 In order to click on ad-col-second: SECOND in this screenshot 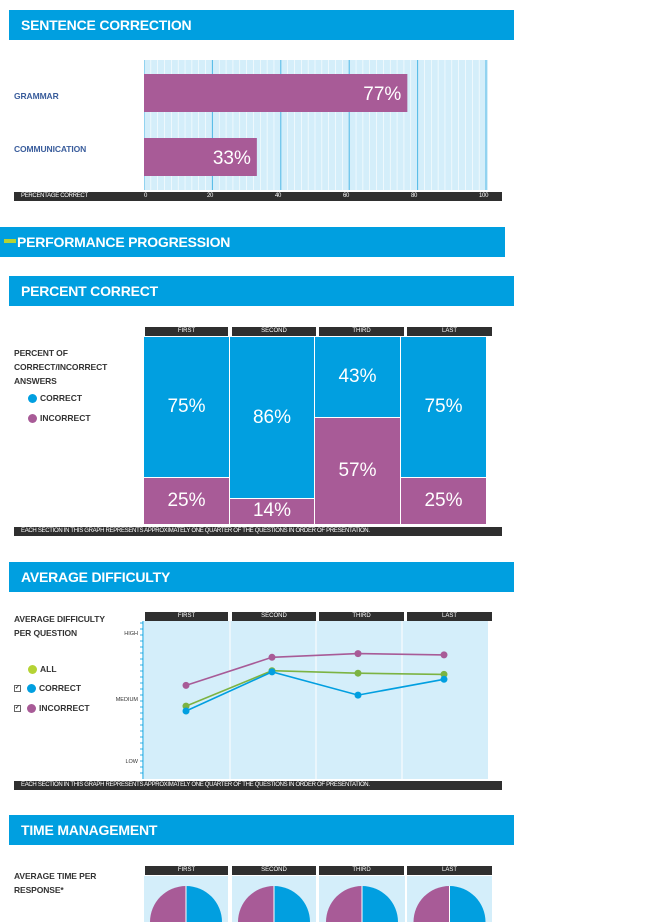, I will do `click(274, 616)`.